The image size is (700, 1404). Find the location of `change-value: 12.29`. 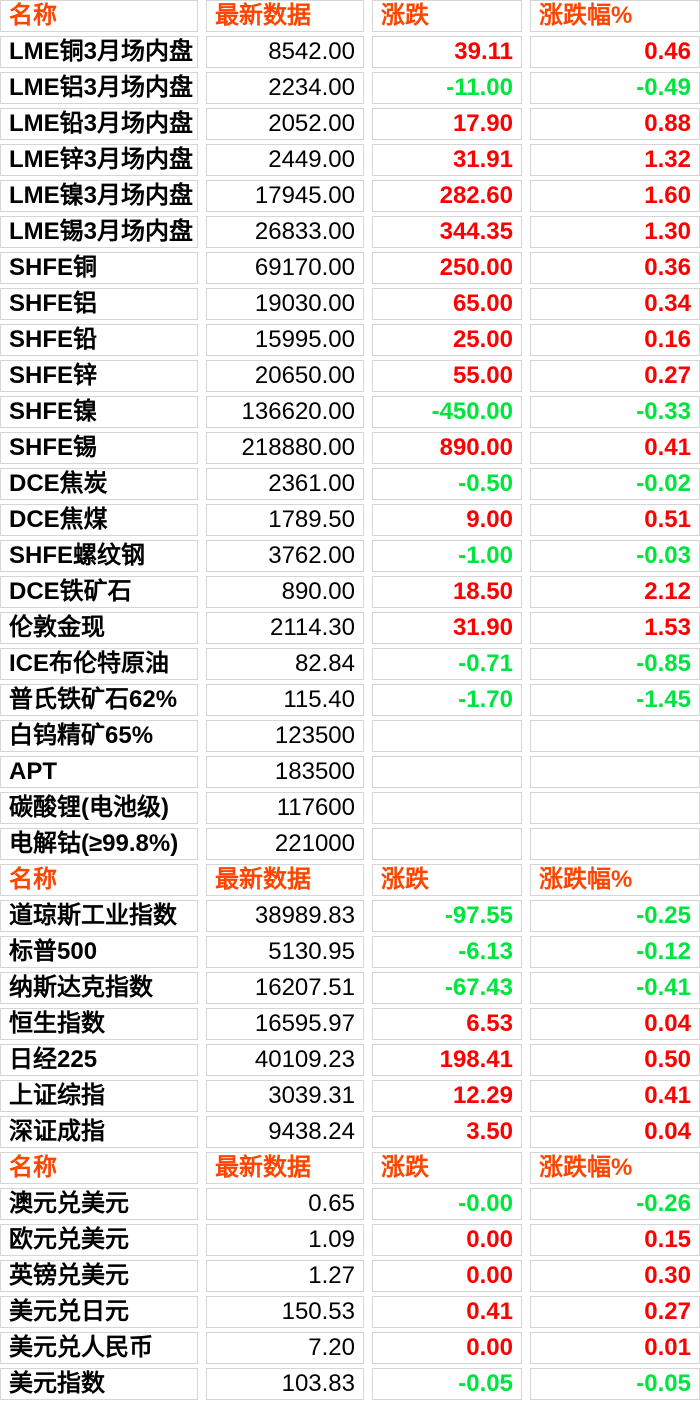

change-value: 12.29 is located at coordinates (447, 1096).